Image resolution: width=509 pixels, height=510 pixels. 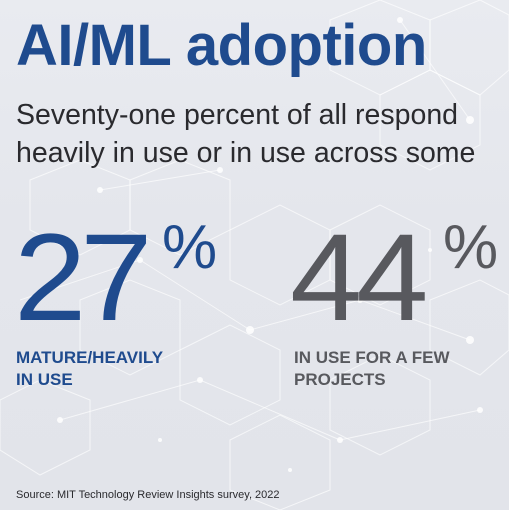 I want to click on stat-in-use-value: 44, so click(x=359, y=278).